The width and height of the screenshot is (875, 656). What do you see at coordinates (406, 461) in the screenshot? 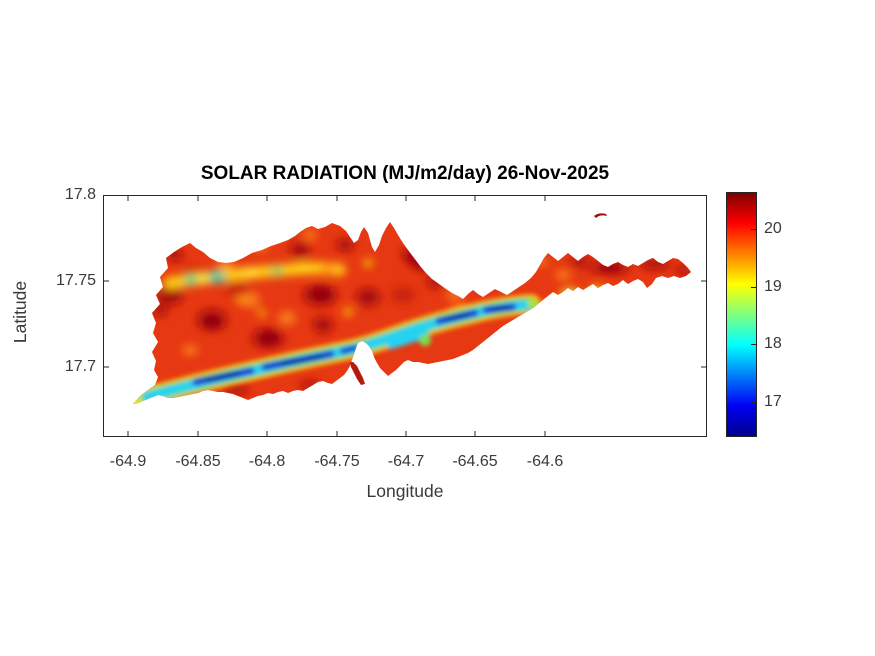
I see `x-tick-label: -64.7` at bounding box center [406, 461].